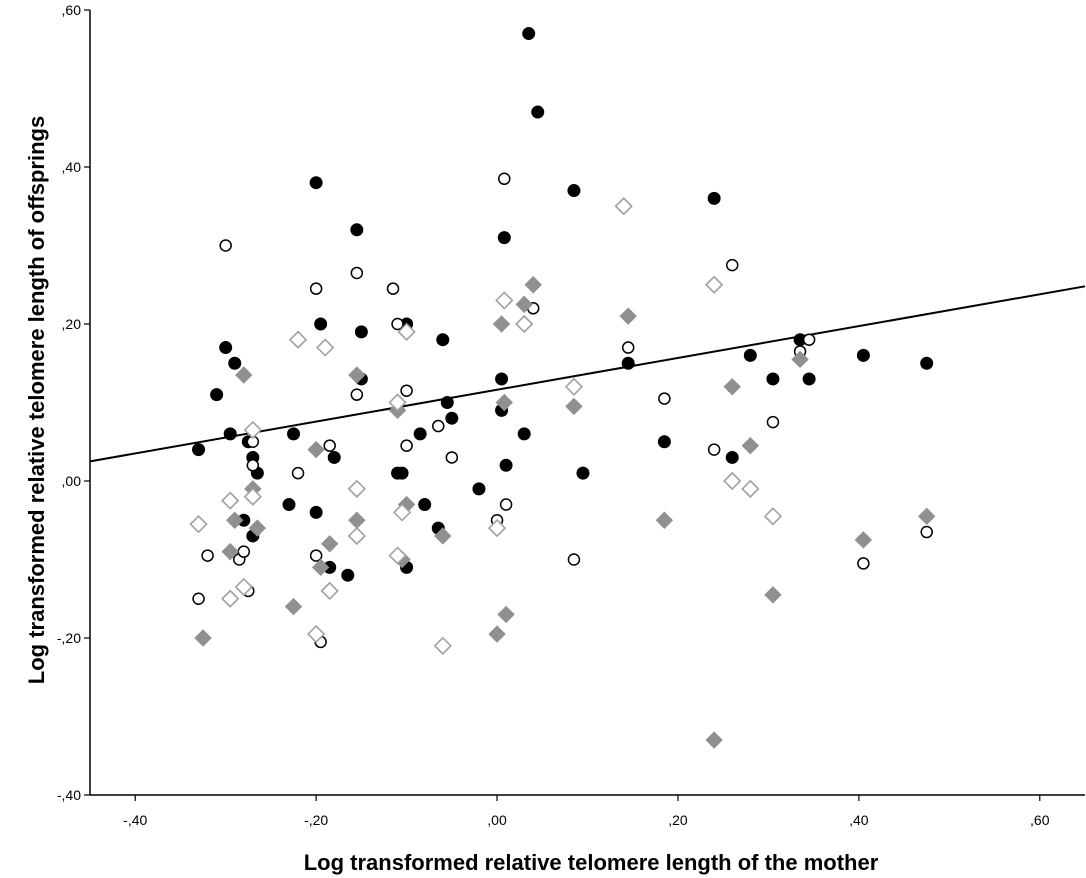  What do you see at coordinates (72, 167) in the screenshot?
I see `y-tick-label: ,40` at bounding box center [72, 167].